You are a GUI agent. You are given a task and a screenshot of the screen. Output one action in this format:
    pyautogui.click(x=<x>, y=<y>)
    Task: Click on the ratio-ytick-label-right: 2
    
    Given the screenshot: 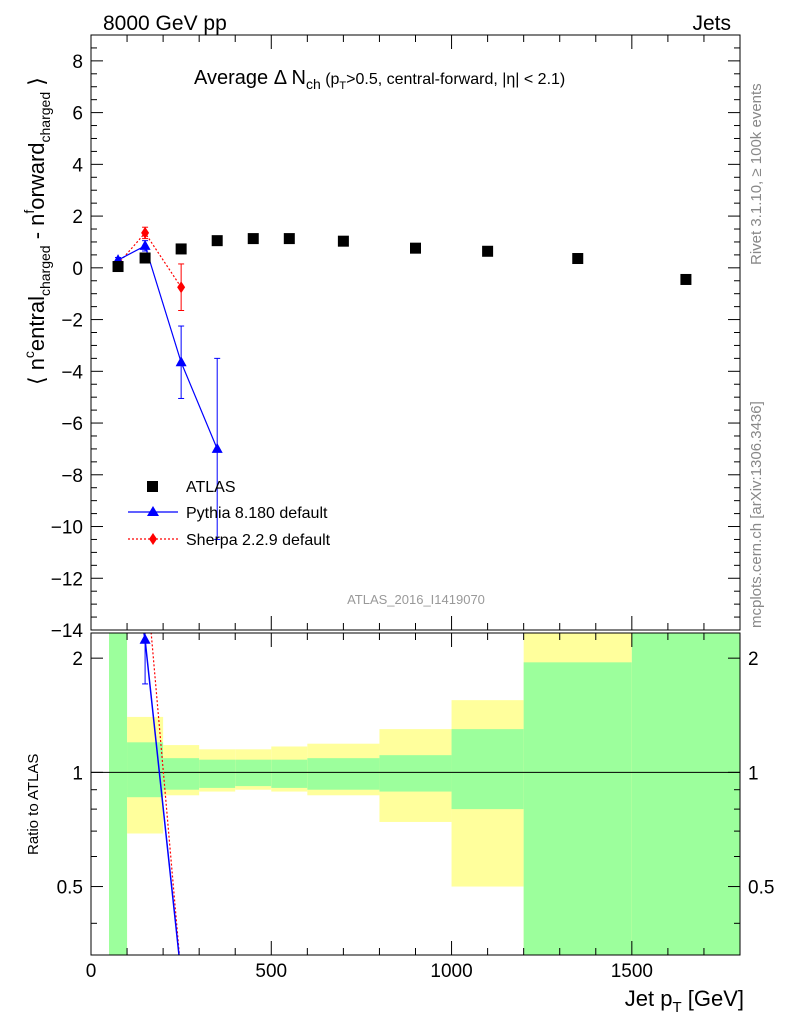 What is the action you would take?
    pyautogui.click(x=753, y=659)
    